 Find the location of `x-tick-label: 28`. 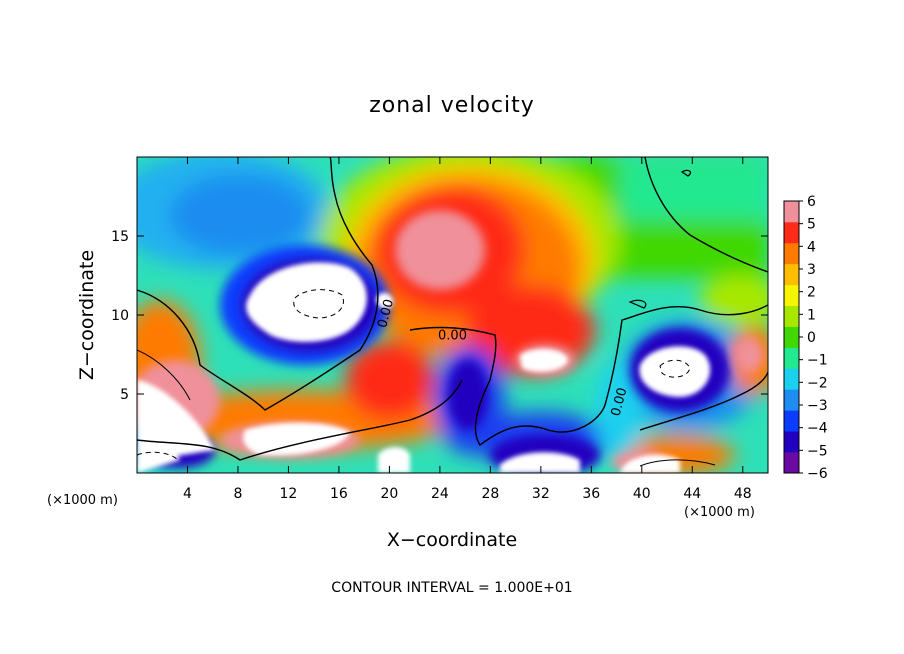

x-tick-label: 28 is located at coordinates (490, 494).